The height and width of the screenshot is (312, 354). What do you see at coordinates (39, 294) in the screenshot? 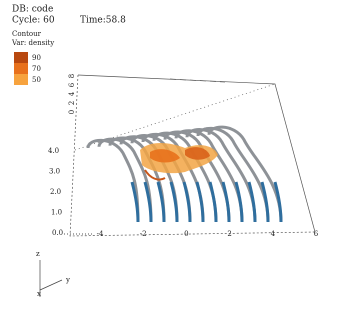
I see `triad-x: x` at bounding box center [39, 294].